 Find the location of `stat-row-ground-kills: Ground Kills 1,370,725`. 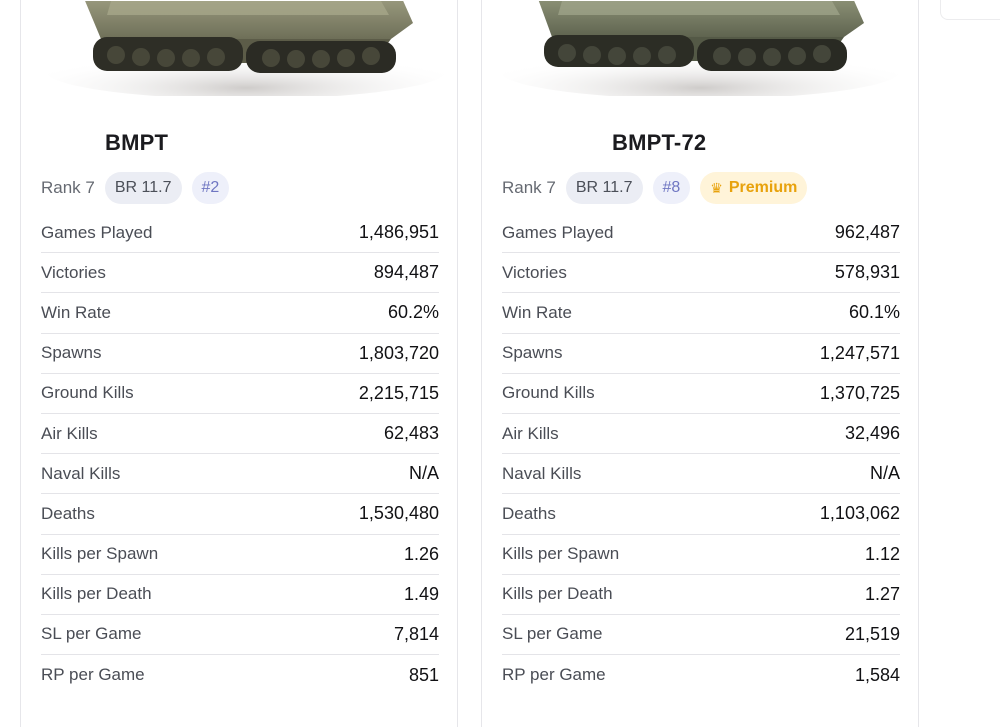

stat-row-ground-kills: Ground Kills 1,370,725 is located at coordinates (701, 394).